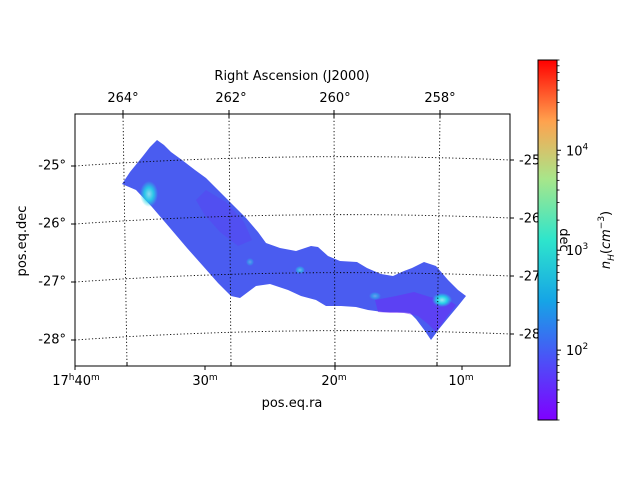 Image resolution: width=640 pixels, height=480 pixels. What do you see at coordinates (262, 381) in the screenshot?
I see `bottom-tick-labels: 17h40m 30m 20m 10m` at bounding box center [262, 381].